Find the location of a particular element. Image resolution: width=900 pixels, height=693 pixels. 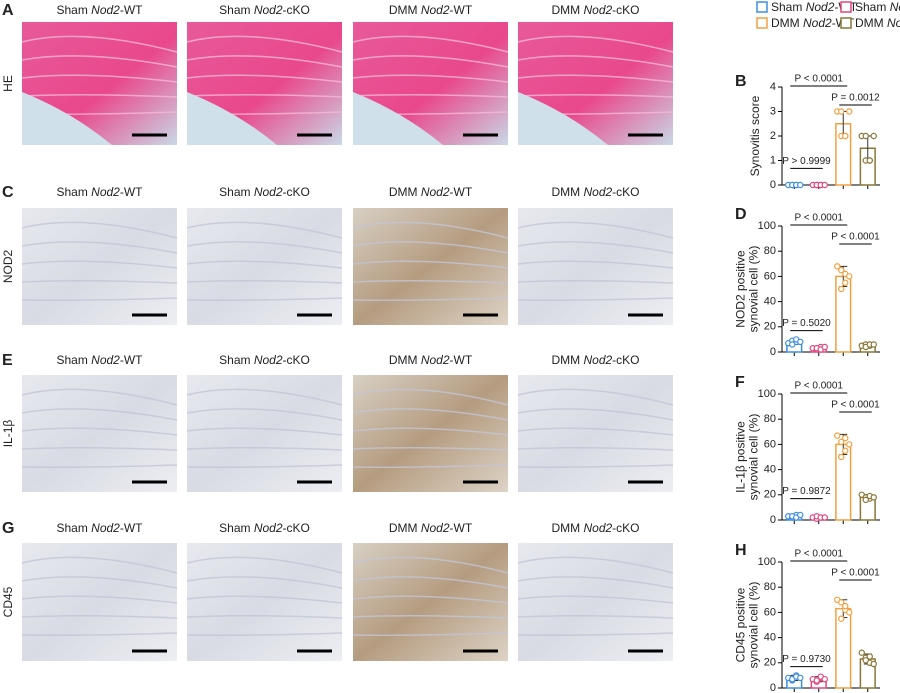

stain-label: IL-1β is located at coordinates (8, 434).